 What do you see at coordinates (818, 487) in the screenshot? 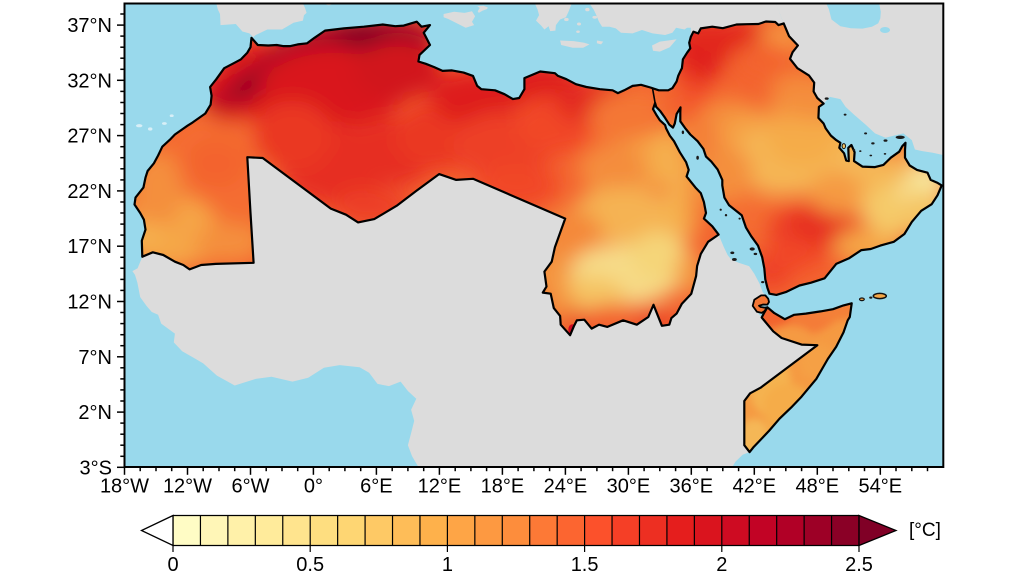
I see `svg-text: 48°E` at bounding box center [818, 487].